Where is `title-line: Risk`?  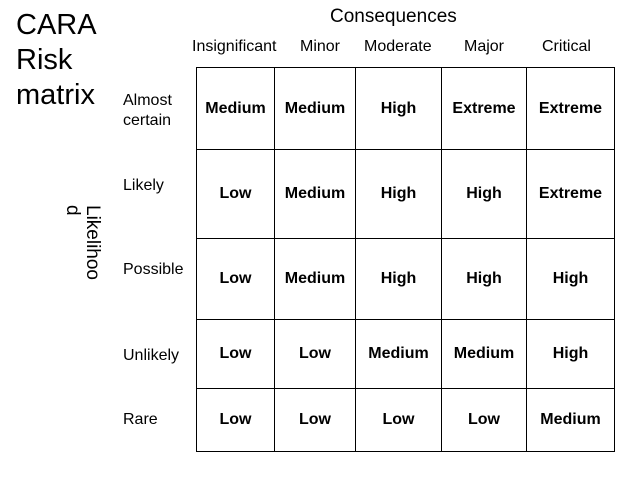
title-line: Risk is located at coordinates (44, 60).